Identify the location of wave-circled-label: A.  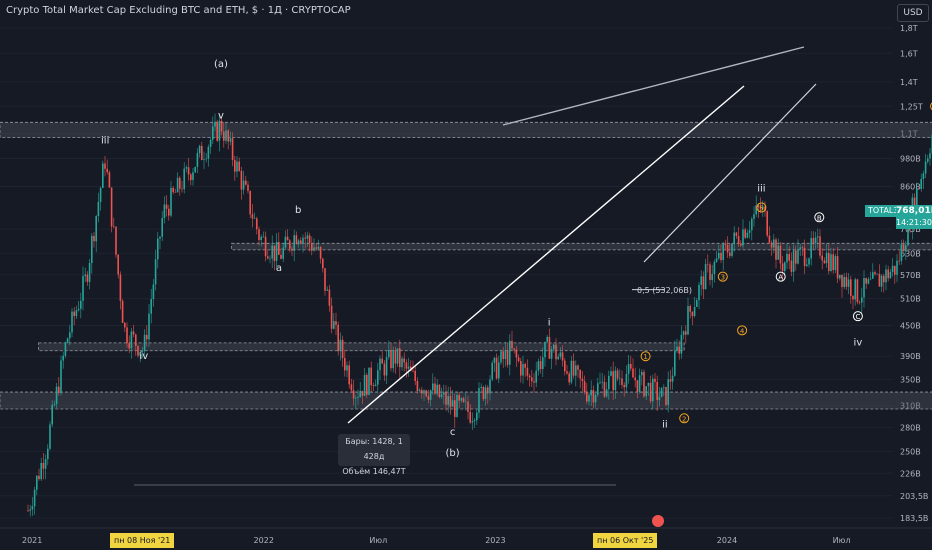
(780, 278).